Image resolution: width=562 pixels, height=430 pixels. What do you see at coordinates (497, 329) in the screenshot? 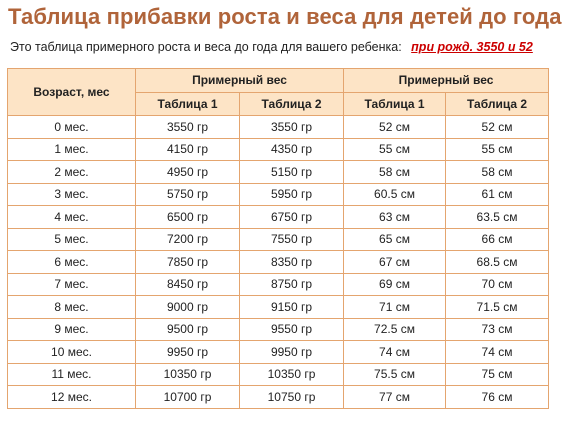
I see `height-table2-cell: 73 см` at bounding box center [497, 329].